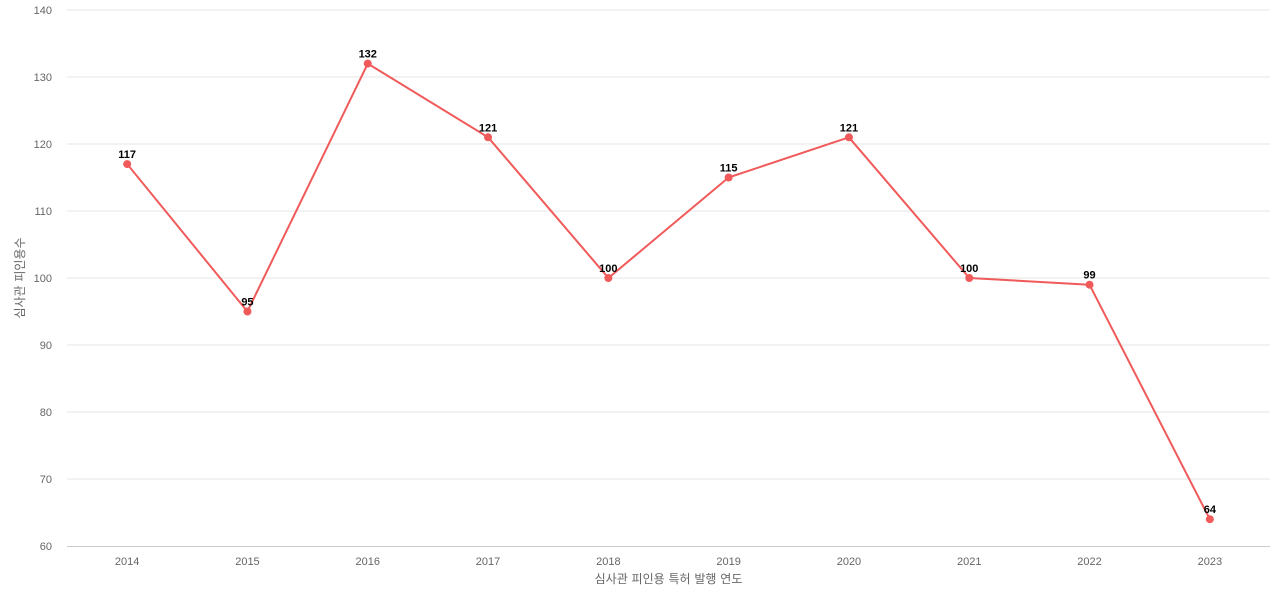  Describe the element at coordinates (247, 562) in the screenshot. I see `x-tick-label: 2015` at that location.